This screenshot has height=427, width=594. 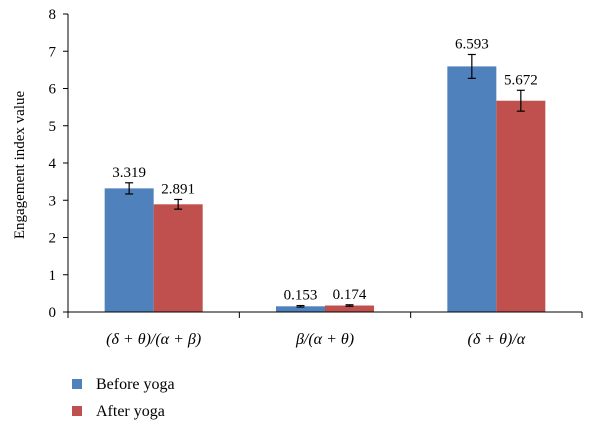 I want to click on x-category-label: β/(α + θ), so click(x=324, y=339).